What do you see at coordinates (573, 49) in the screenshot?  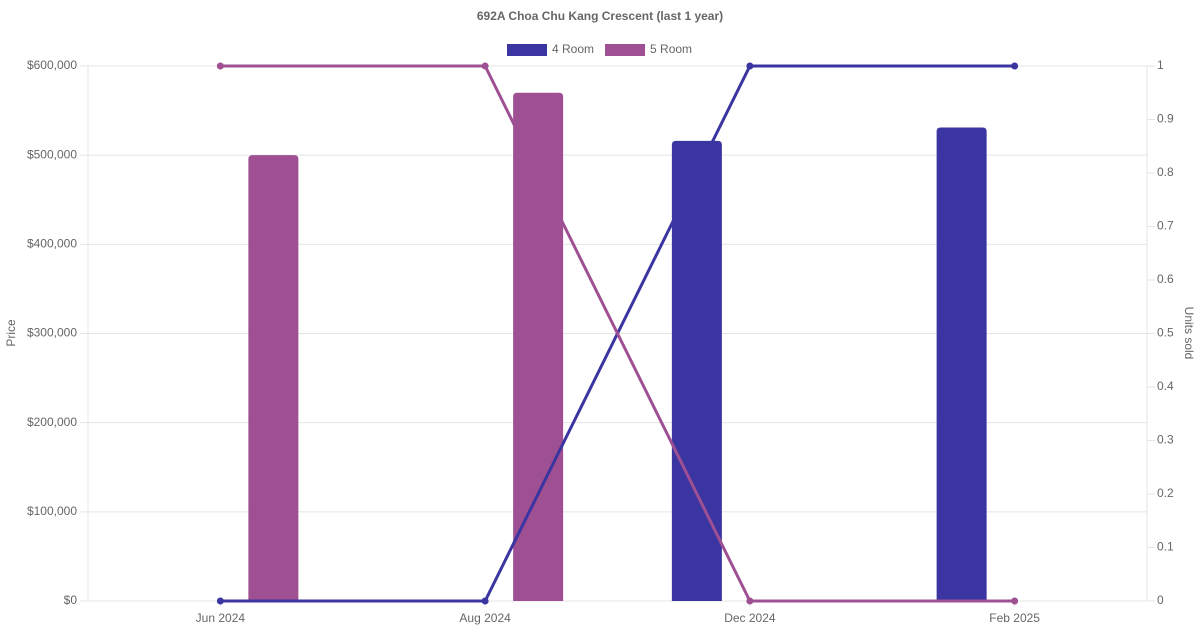 I see `legend-label: 4 Room` at bounding box center [573, 49].